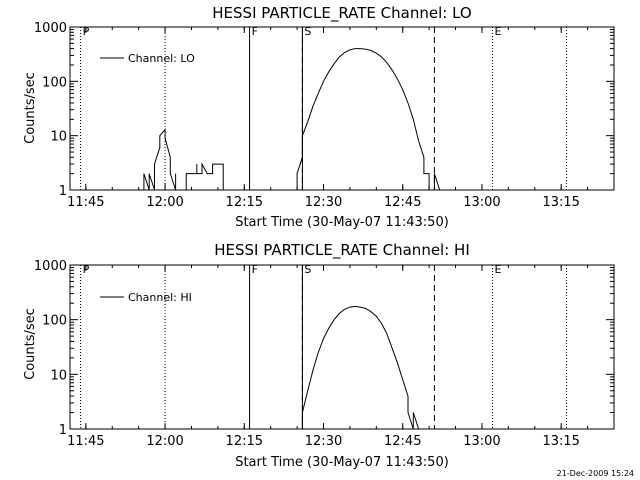 The height and width of the screenshot is (480, 640). Describe the element at coordinates (341, 13) in the screenshot. I see `chart-title: HESSI PARTICLE_RATE Channel: LO` at that location.